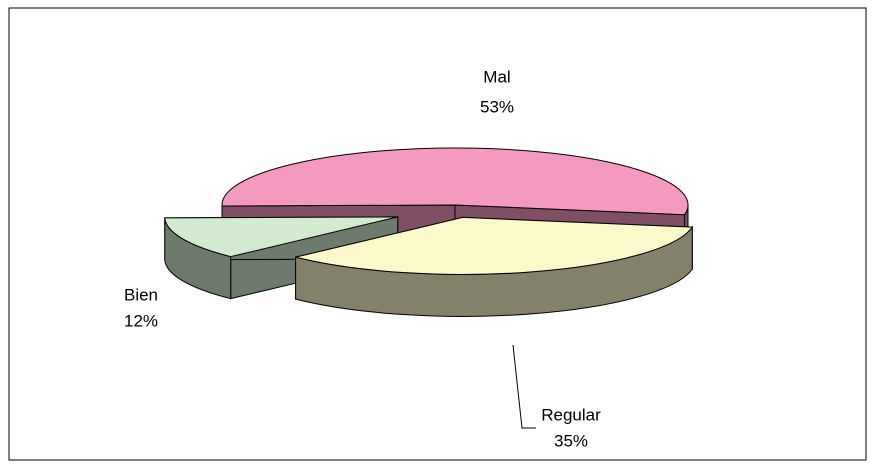 The width and height of the screenshot is (874, 468). Describe the element at coordinates (497, 106) in the screenshot. I see `slice-value-label: 53%` at that location.